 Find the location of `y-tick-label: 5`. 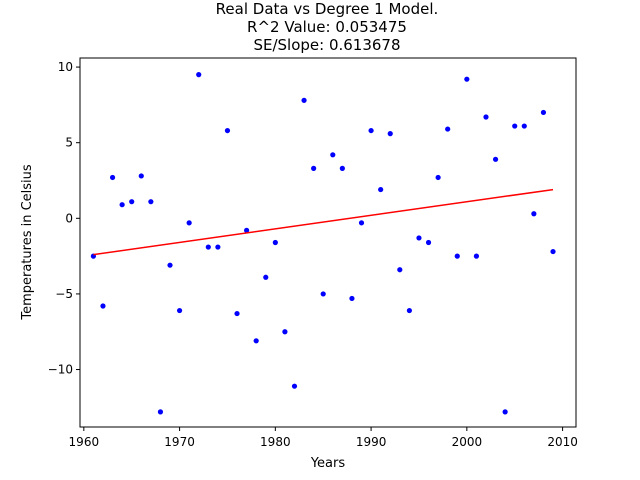

y-tick-label: 5 is located at coordinates (69, 143).